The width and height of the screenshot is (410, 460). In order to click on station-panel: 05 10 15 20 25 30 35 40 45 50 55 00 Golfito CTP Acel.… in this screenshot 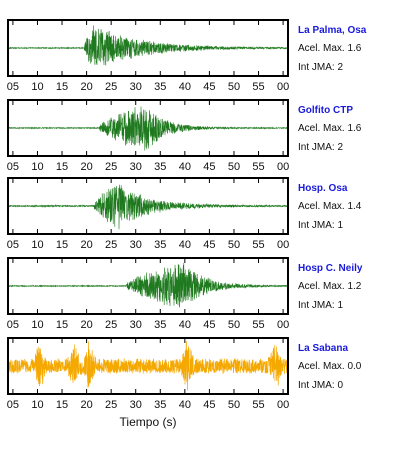, I will do `click(184, 136)`.